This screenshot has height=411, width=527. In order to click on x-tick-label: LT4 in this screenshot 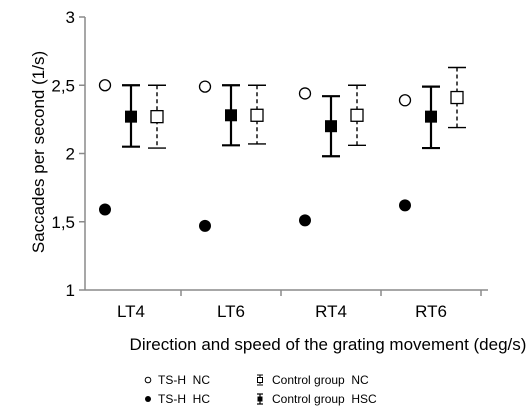, I will do `click(131, 311)`.